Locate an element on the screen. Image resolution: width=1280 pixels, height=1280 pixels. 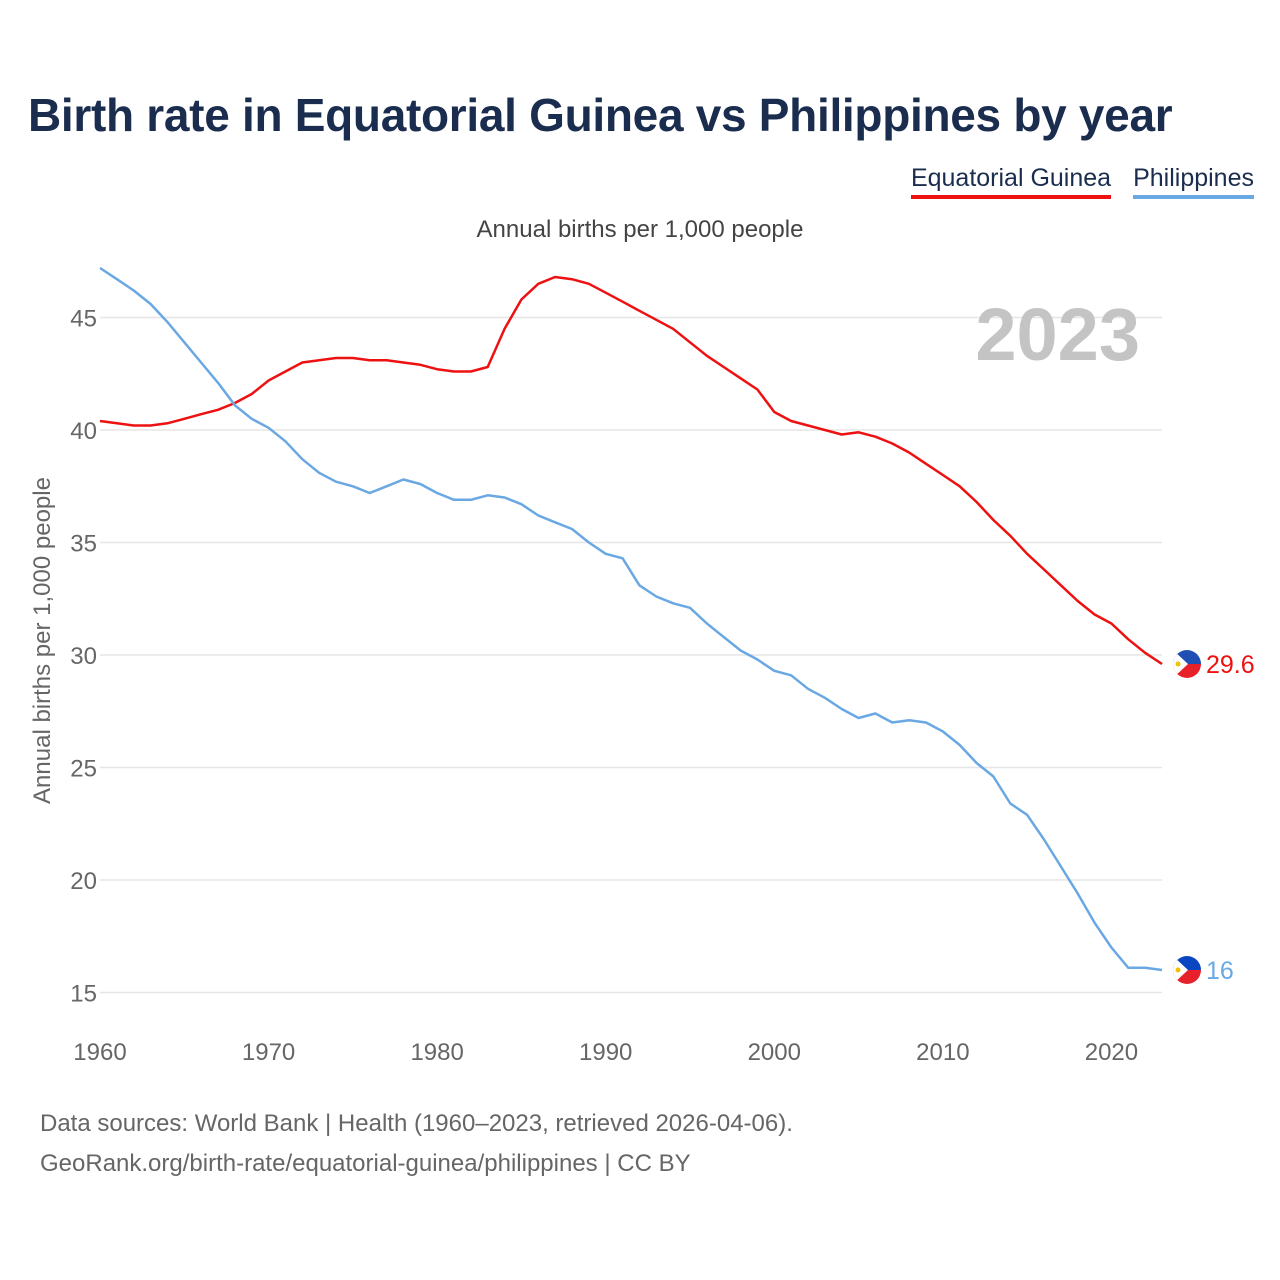
x-tick-label: 1970 is located at coordinates (268, 1052).